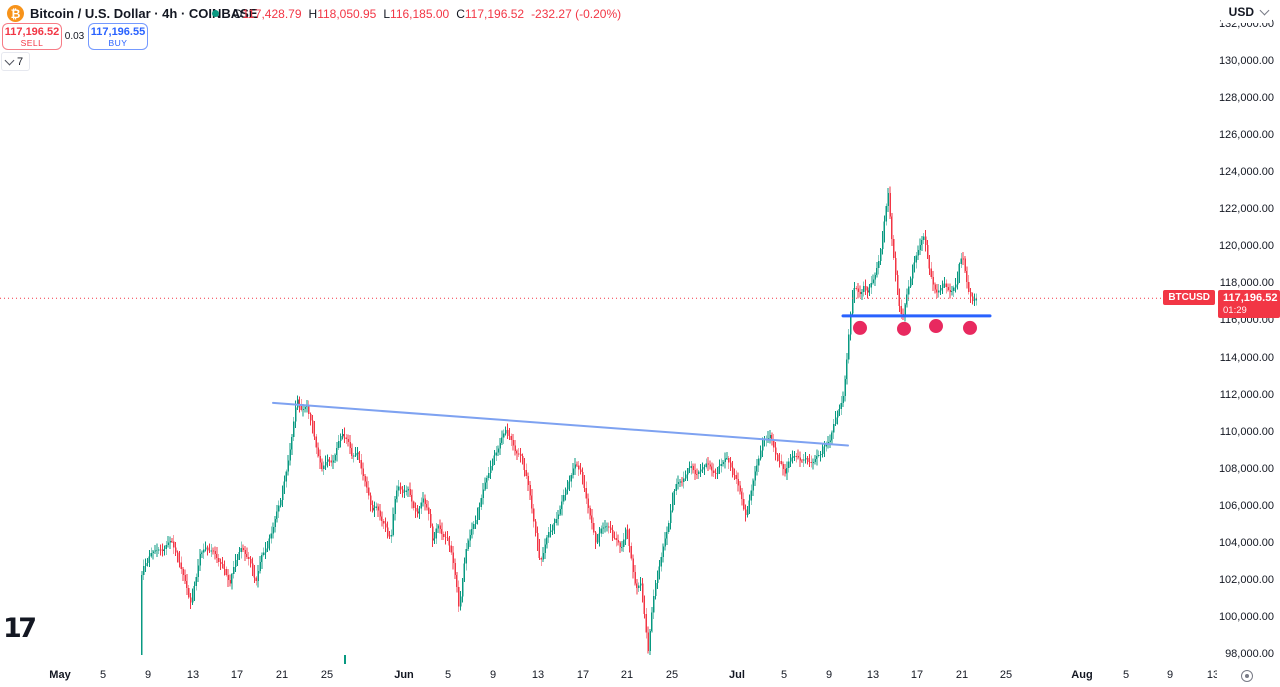  Describe the element at coordinates (313, 14) in the screenshot. I see `high-key: H` at that location.